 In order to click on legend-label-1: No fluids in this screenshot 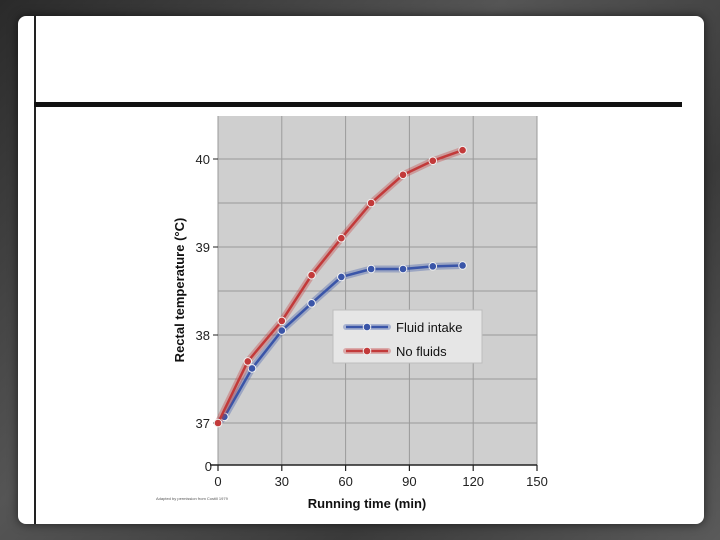, I will do `click(421, 351)`.